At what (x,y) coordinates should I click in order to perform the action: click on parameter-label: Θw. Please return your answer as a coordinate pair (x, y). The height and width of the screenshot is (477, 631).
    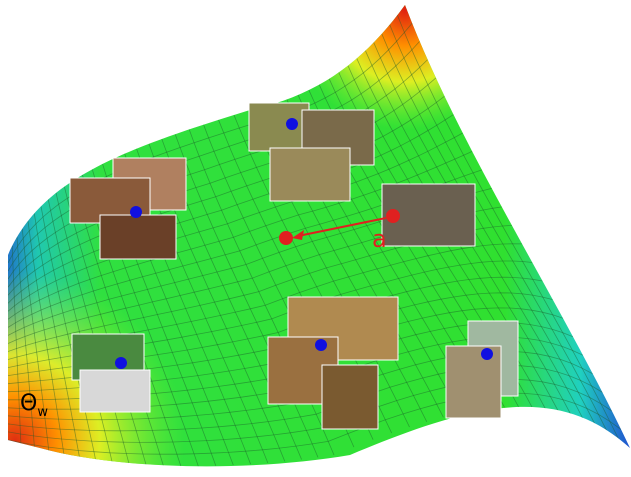
    Looking at the image, I should click on (34, 405).